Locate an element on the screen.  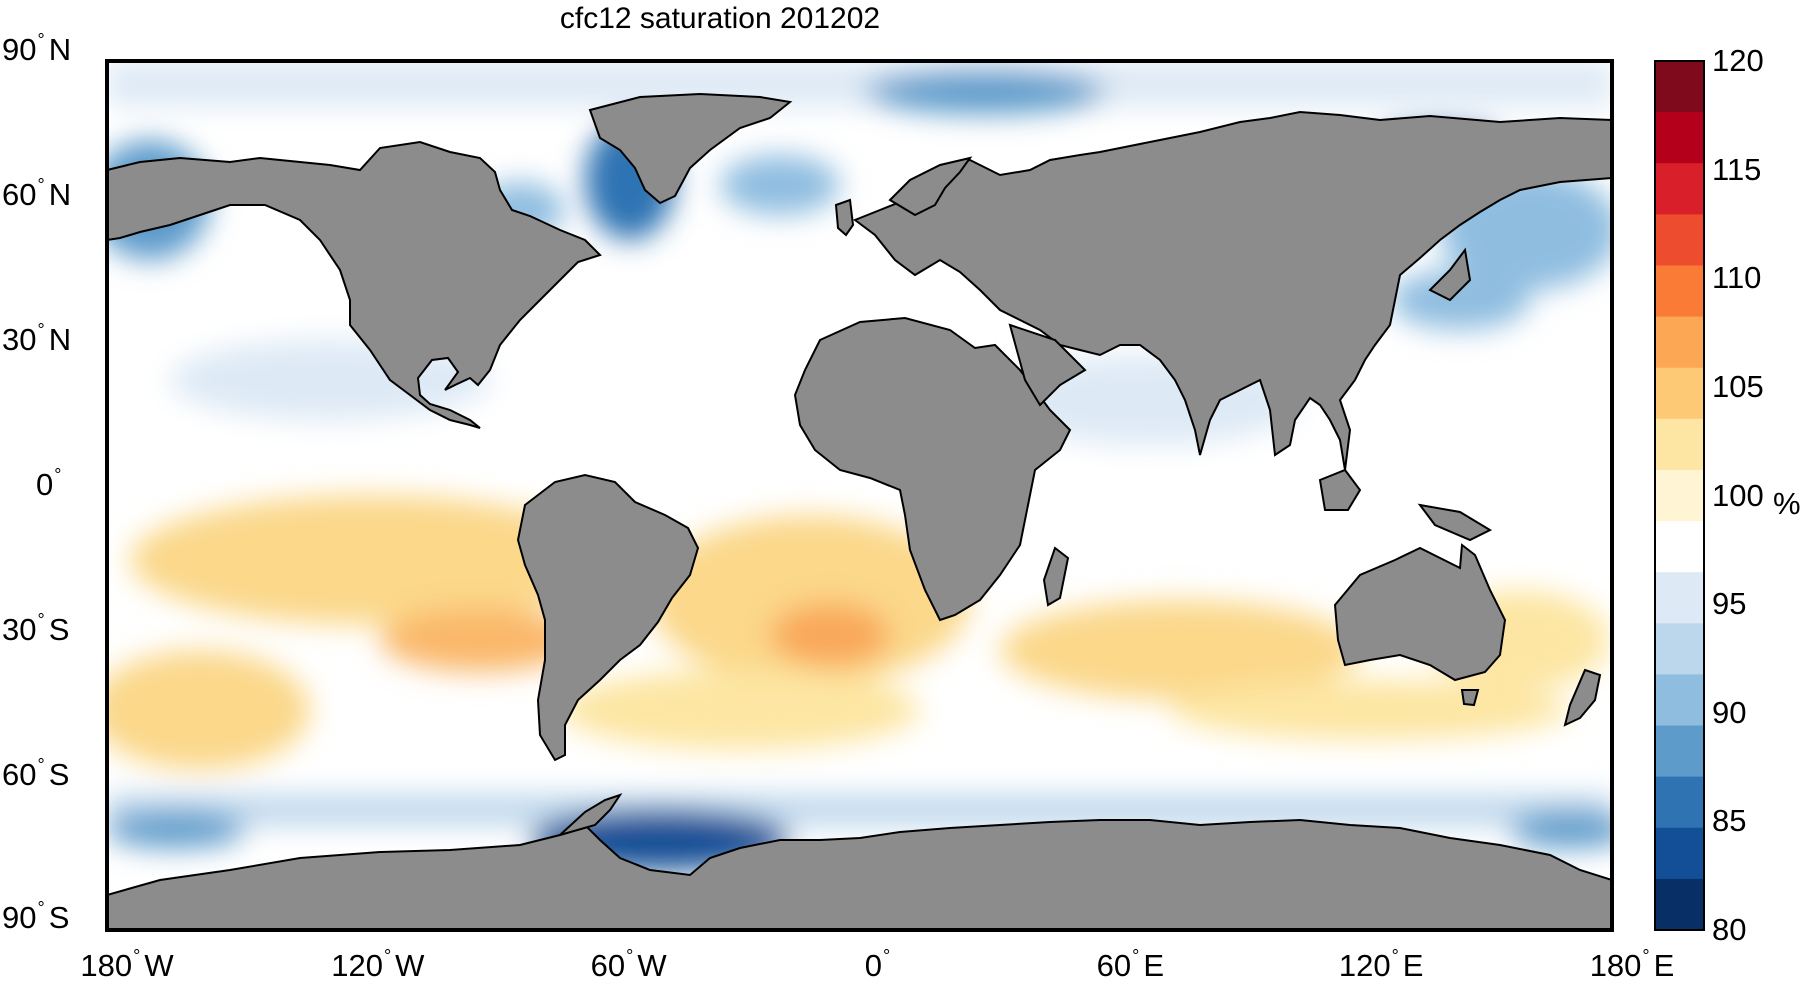
latitude-tick: 90° S is located at coordinates (36, 917).